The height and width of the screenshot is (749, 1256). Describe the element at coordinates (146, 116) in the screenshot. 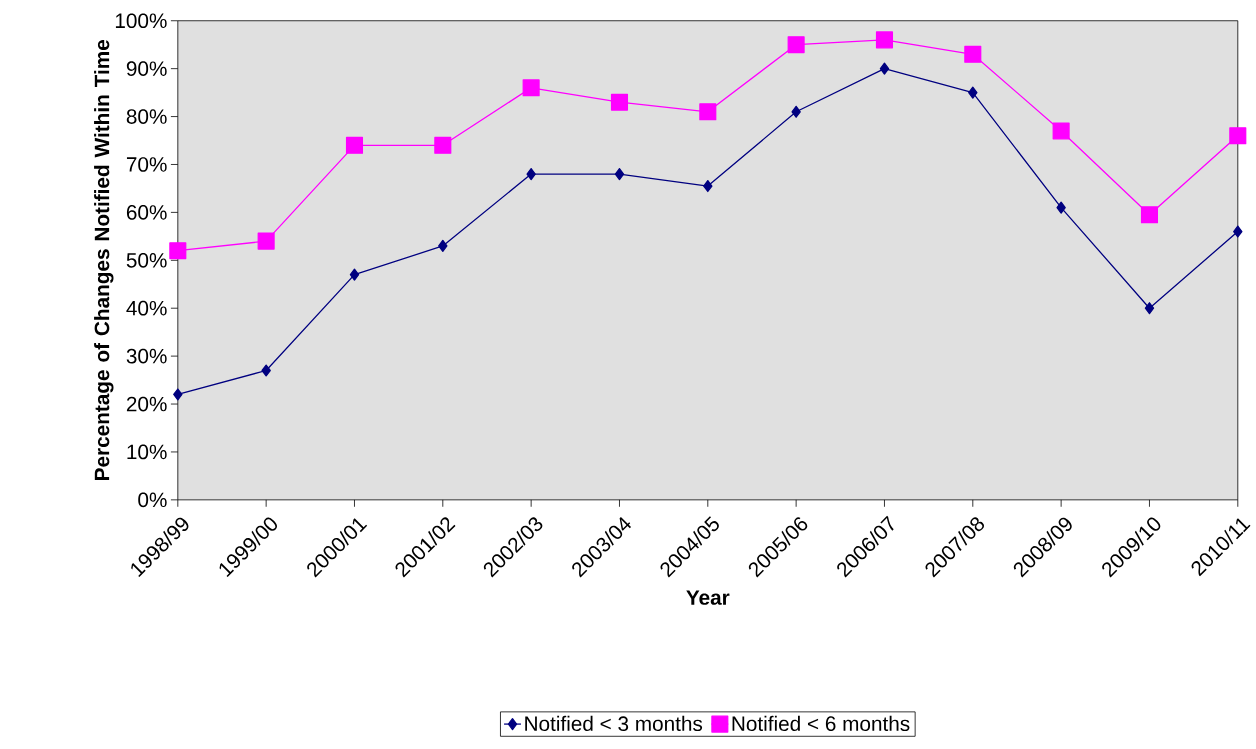

I see `y-tick-label: 80%` at that location.